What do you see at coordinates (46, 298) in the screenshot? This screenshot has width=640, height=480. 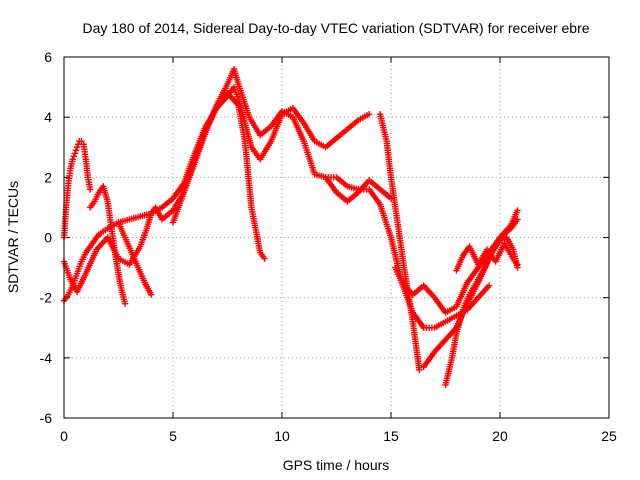 I see `y-tick-label: -2` at bounding box center [46, 298].